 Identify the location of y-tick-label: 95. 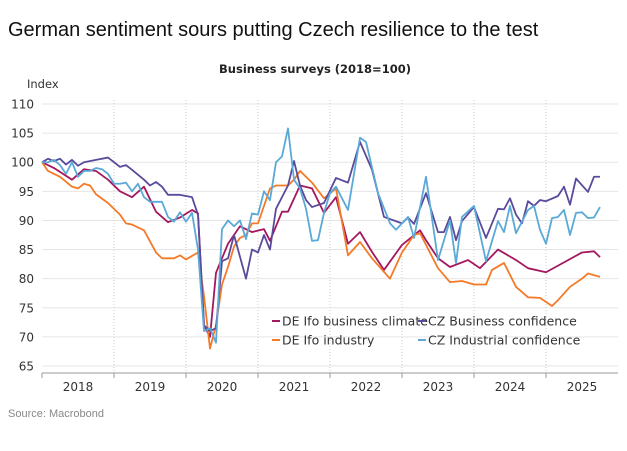
(26, 192).